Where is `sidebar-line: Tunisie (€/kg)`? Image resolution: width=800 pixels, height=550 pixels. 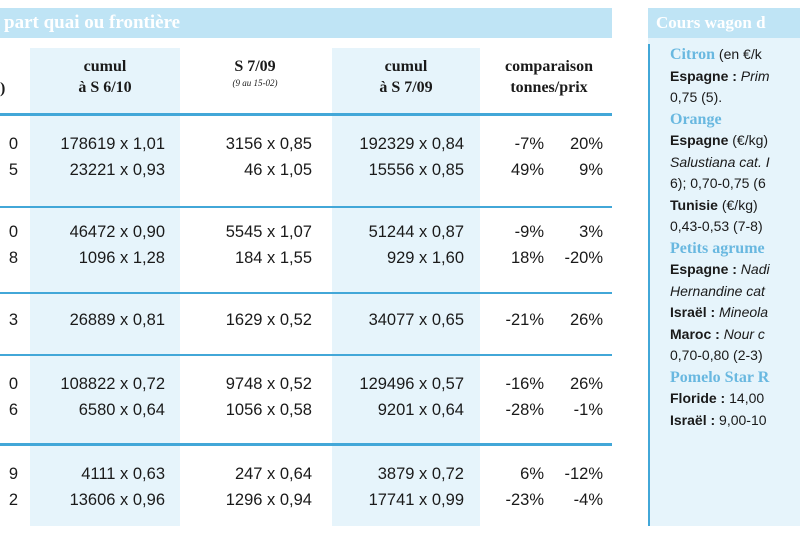 sidebar-line: Tunisie (€/kg) is located at coordinates (735, 206).